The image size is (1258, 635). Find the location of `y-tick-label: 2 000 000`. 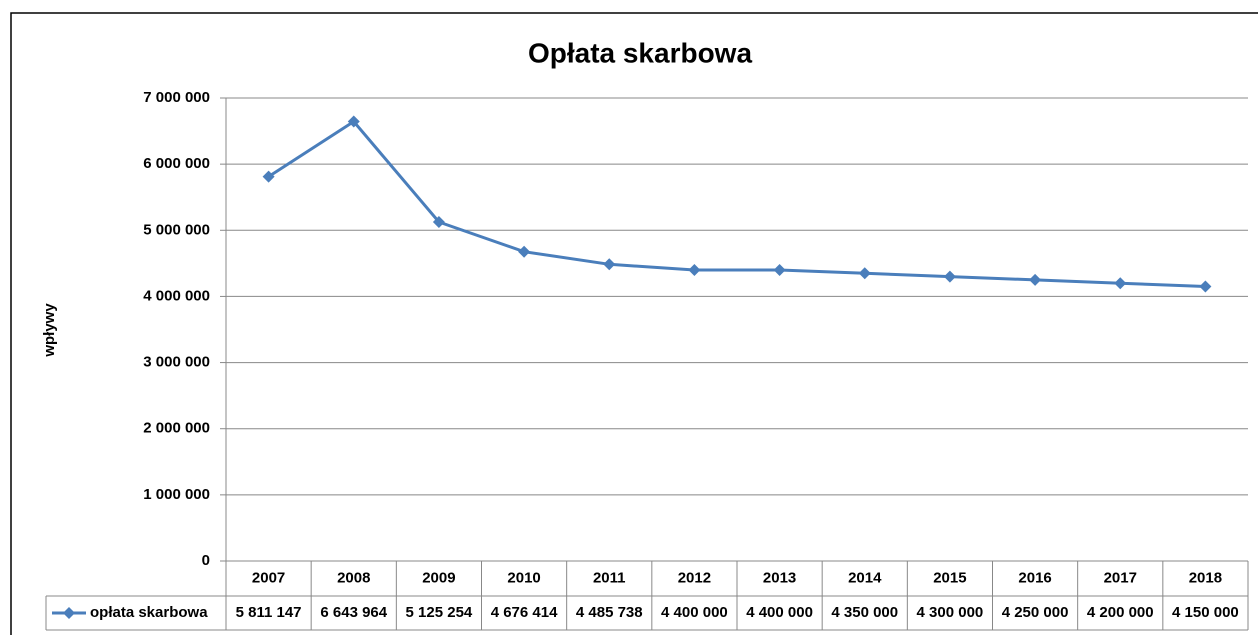

y-tick-label: 2 000 000 is located at coordinates (176, 428).